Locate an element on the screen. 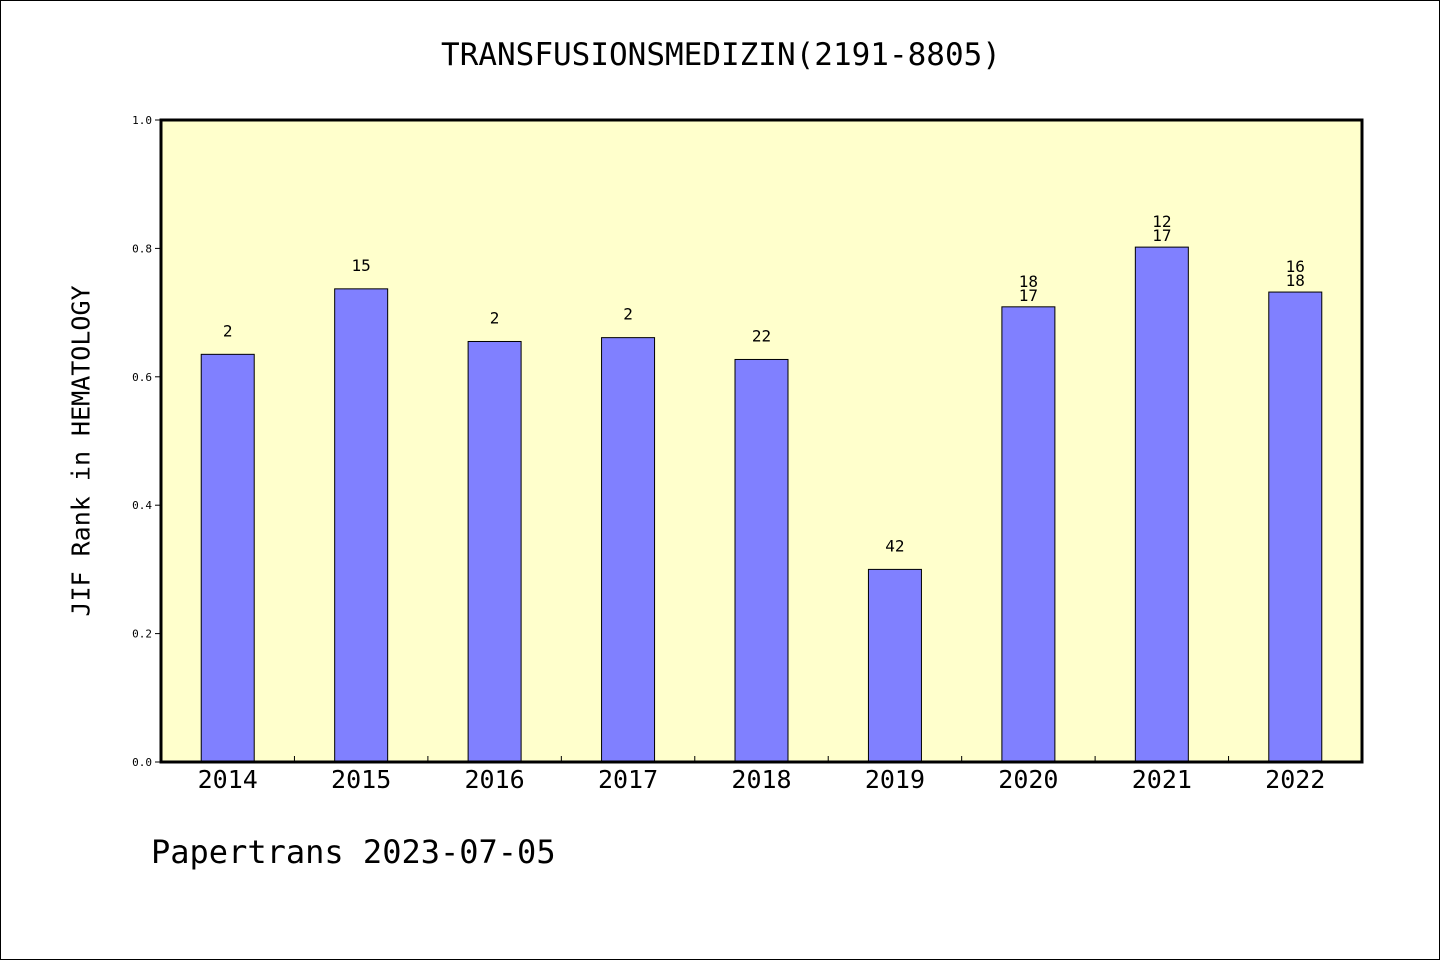 The width and height of the screenshot is (1440, 961). x-tick-label: 2021 is located at coordinates (1162, 779).